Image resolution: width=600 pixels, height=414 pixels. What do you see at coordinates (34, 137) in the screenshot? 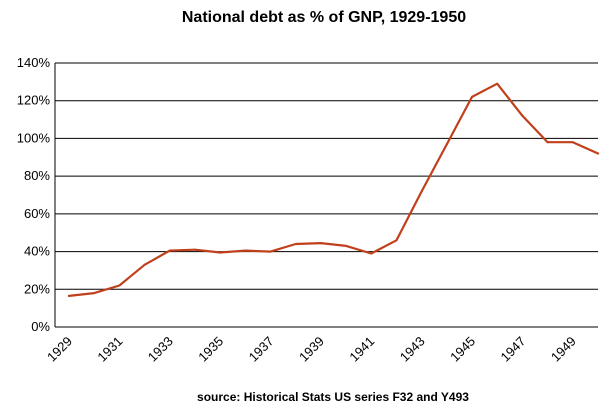
I see `y-tick-label: 100%` at bounding box center [34, 137].